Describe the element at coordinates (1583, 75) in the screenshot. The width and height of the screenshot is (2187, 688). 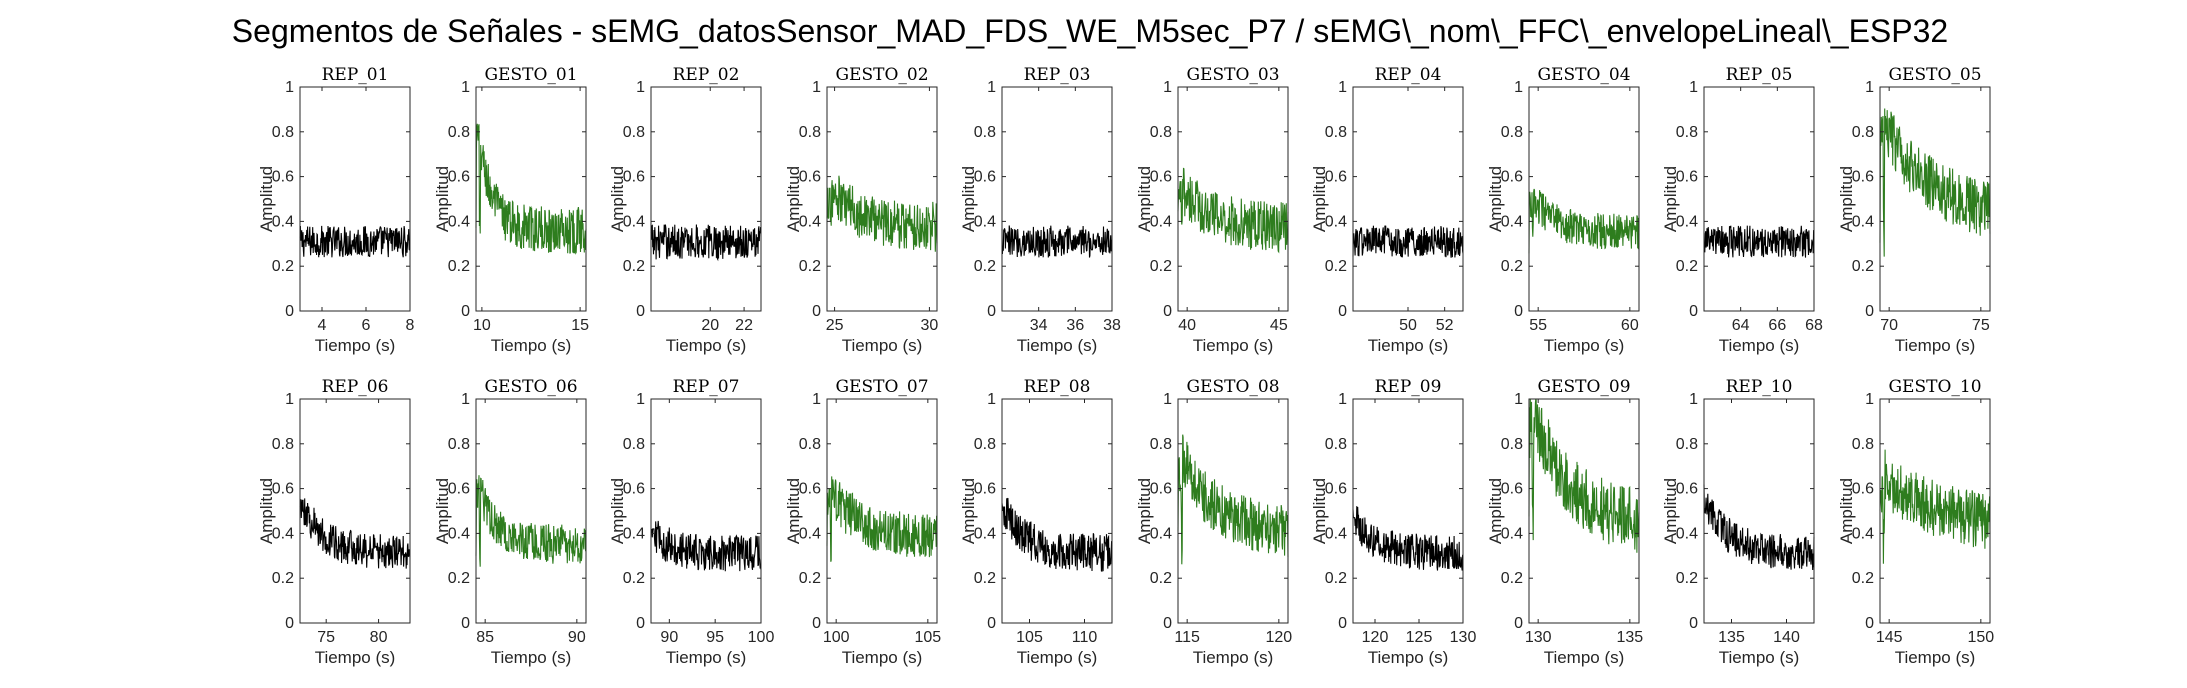
I see `subplot-title: GESTO_04` at that location.